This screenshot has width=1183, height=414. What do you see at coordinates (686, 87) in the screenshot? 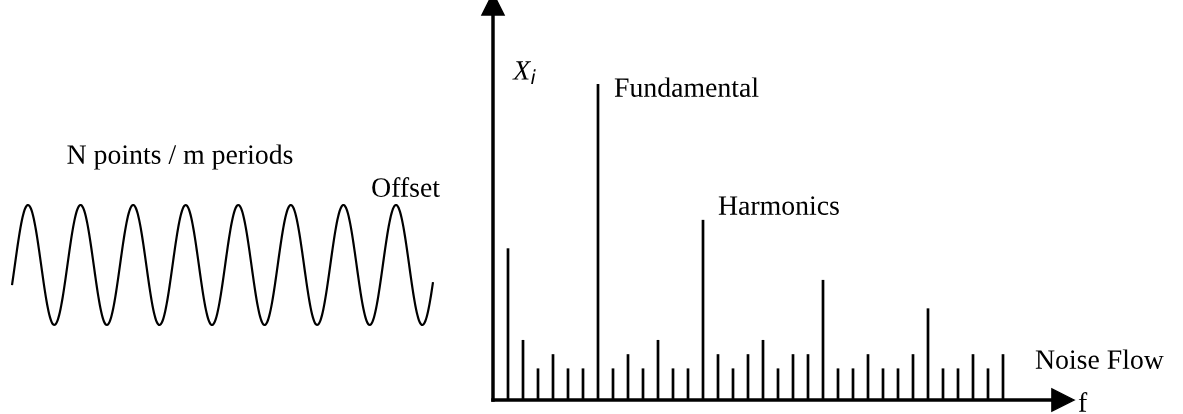
I see `annotation: Fundamental` at bounding box center [686, 87].